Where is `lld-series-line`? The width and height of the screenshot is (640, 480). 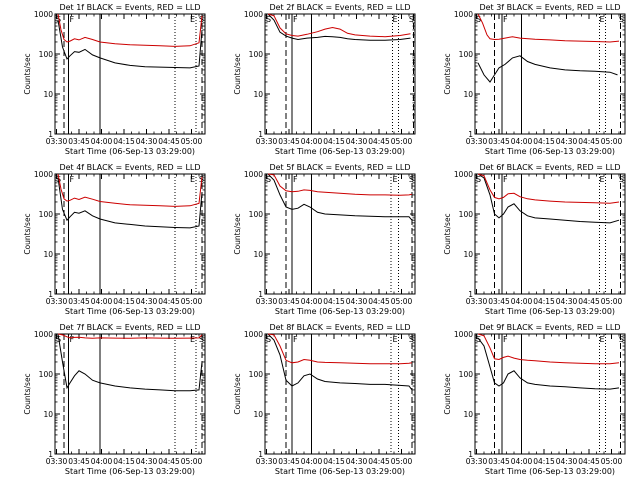
lld-series-line is located at coordinates (130, 30).